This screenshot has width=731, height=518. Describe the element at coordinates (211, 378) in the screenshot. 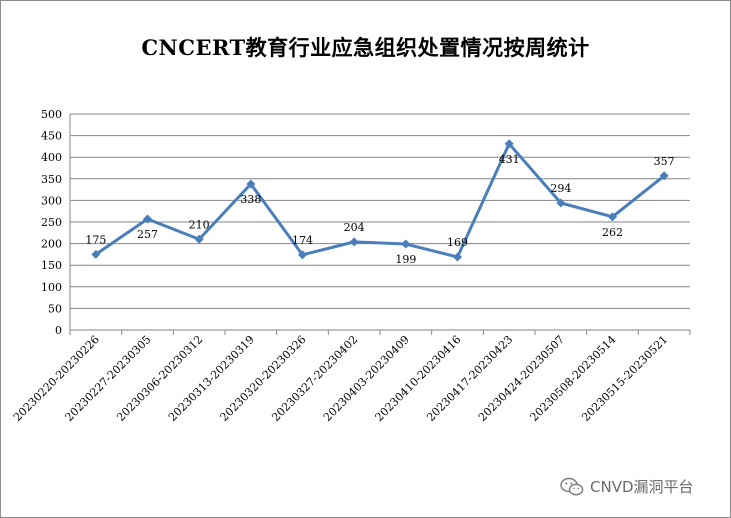

I see `x-tick-label: 20230313-20230319` at that location.